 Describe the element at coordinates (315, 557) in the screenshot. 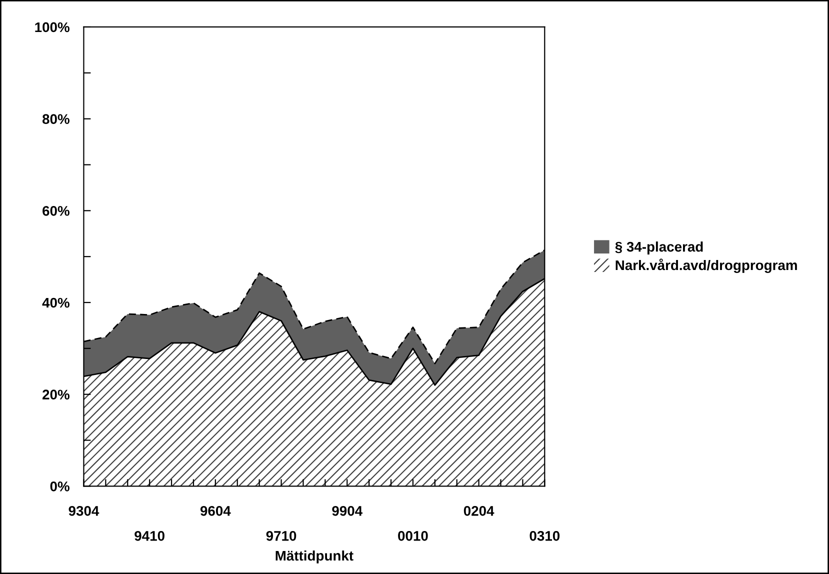

I see `x-axis-title: Mättidpunkt` at that location.